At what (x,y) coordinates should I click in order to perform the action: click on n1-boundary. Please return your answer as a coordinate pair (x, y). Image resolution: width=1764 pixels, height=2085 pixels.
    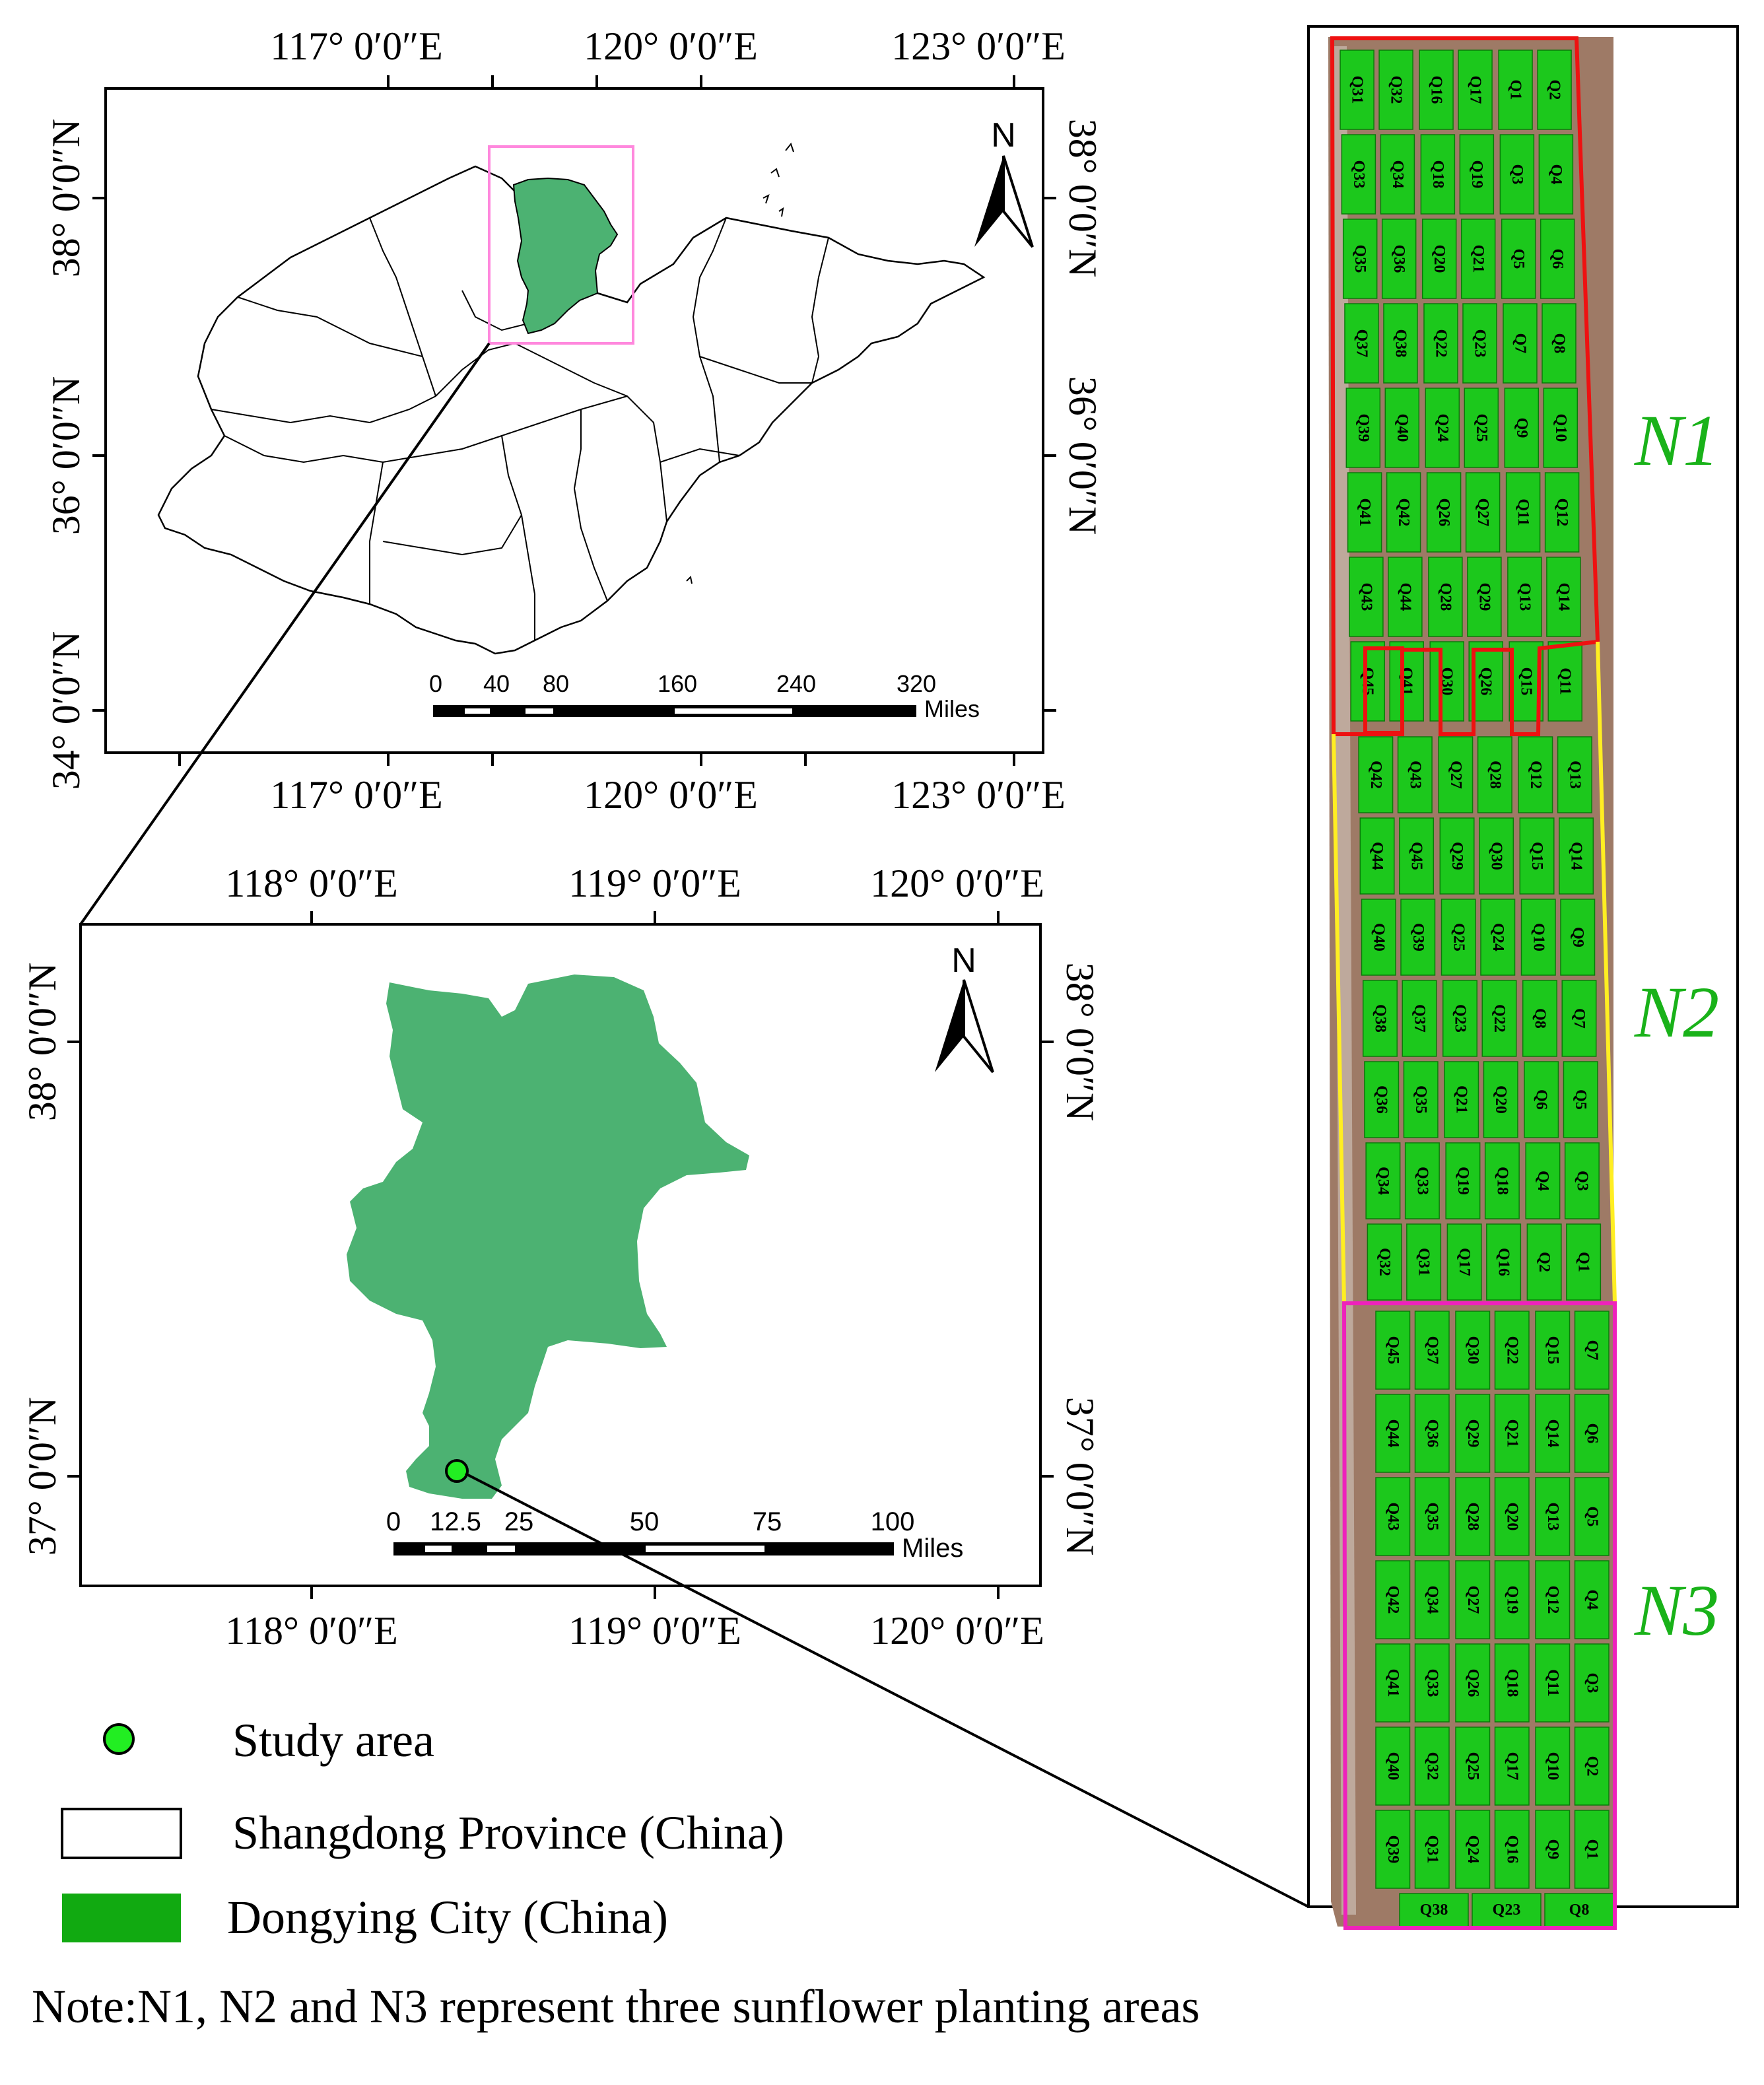
    Looking at the image, I should click on (1465, 386).